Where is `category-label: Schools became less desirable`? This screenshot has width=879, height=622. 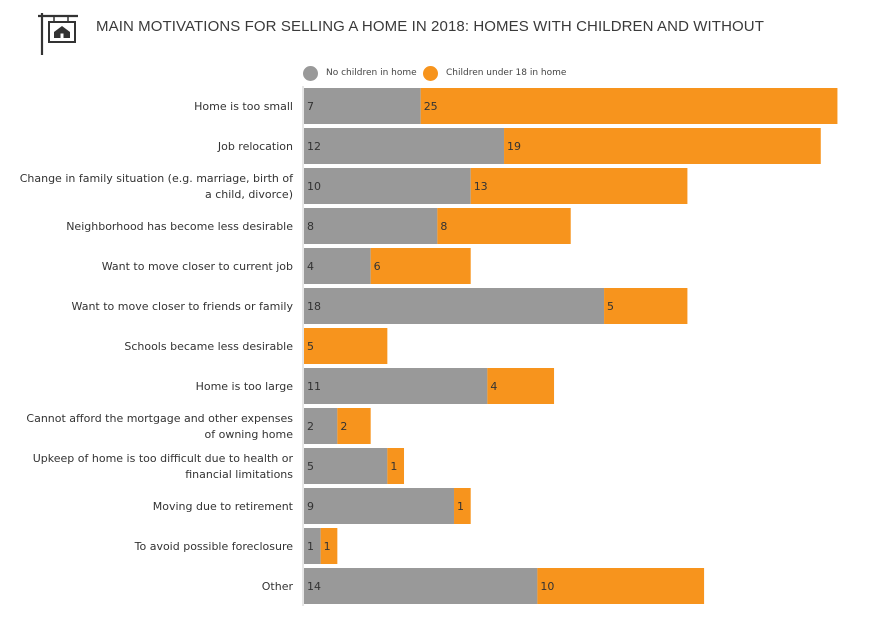 category-label: Schools became less desirable is located at coordinates (208, 346).